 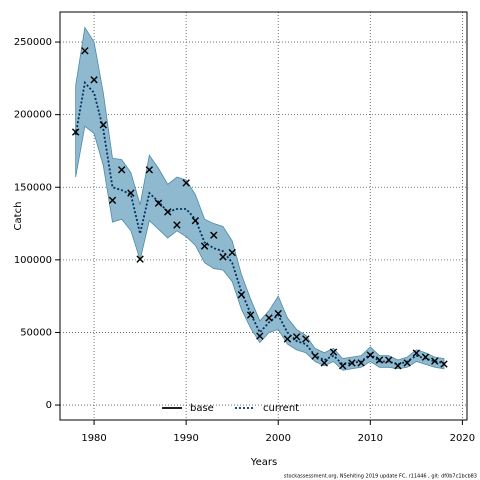 What do you see at coordinates (49, 405) in the screenshot?
I see `y-tick-label: 0` at bounding box center [49, 405].